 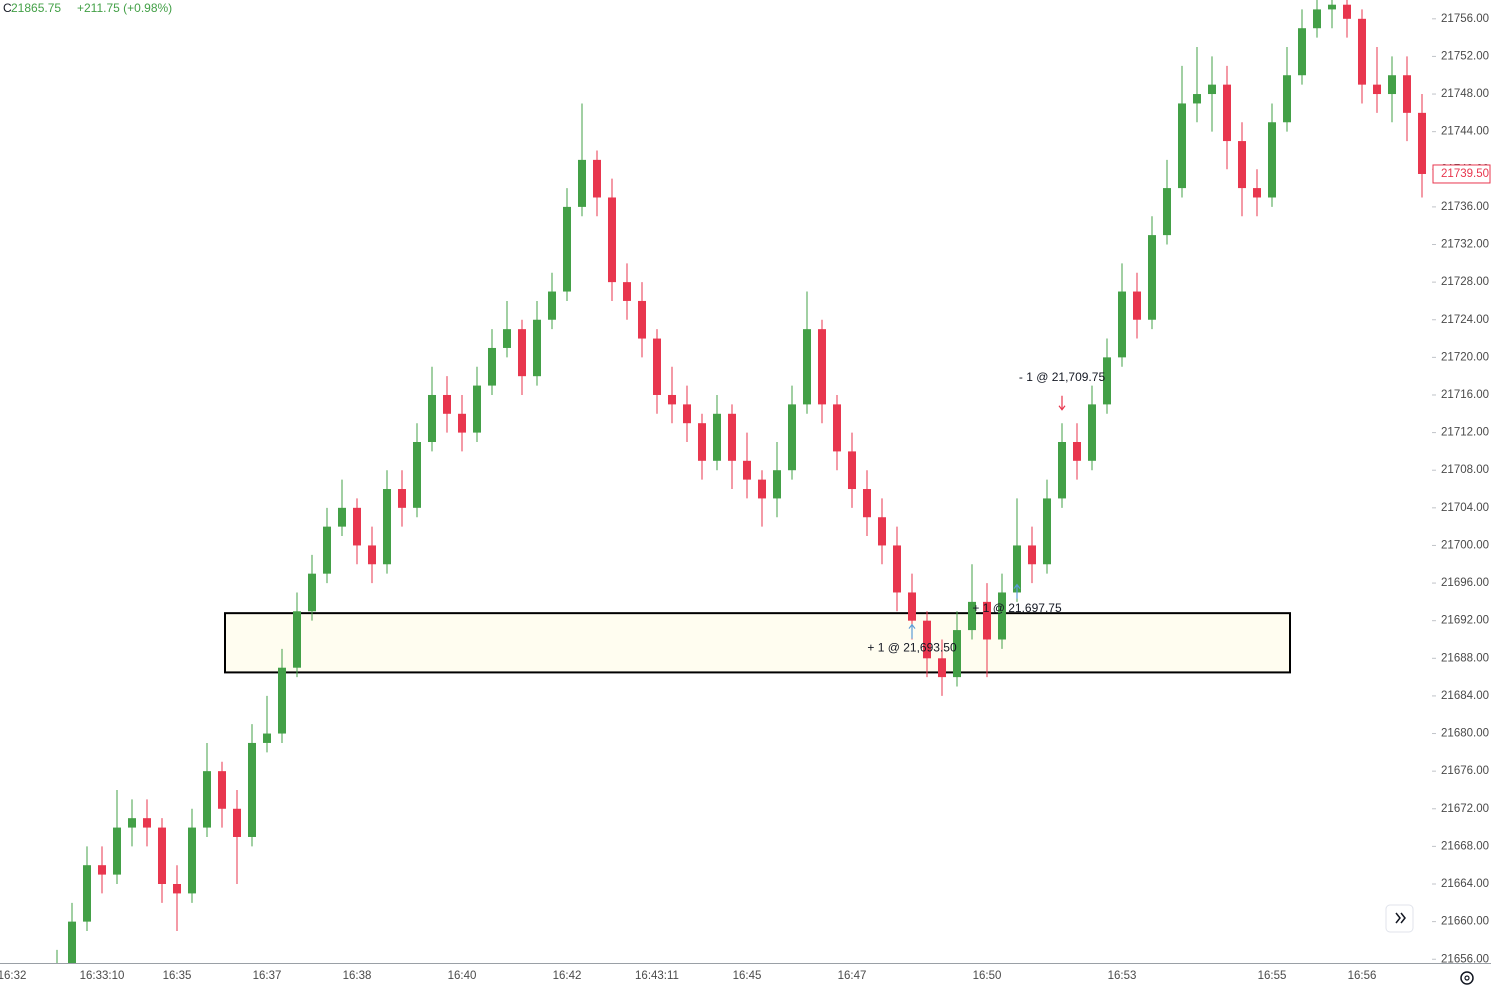 I want to click on trade-label: - 1 @ 21,709.75, so click(x=1062, y=377).